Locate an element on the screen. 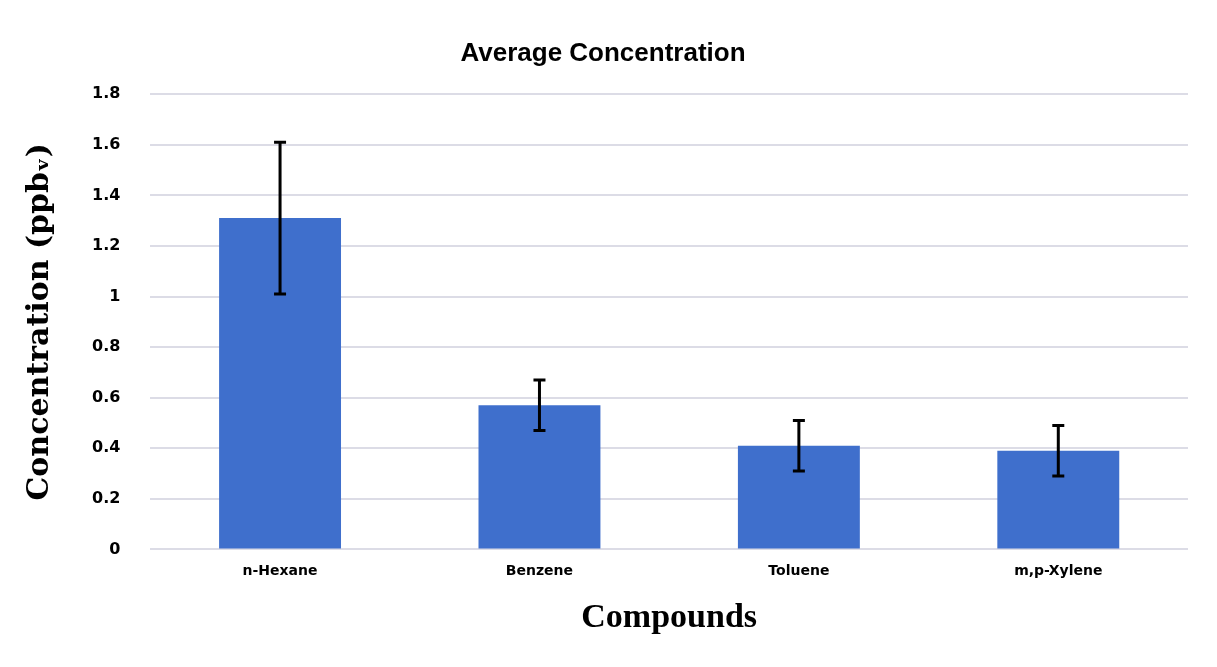 The width and height of the screenshot is (1217, 667). y-tick-label: 1.2 is located at coordinates (106, 245).